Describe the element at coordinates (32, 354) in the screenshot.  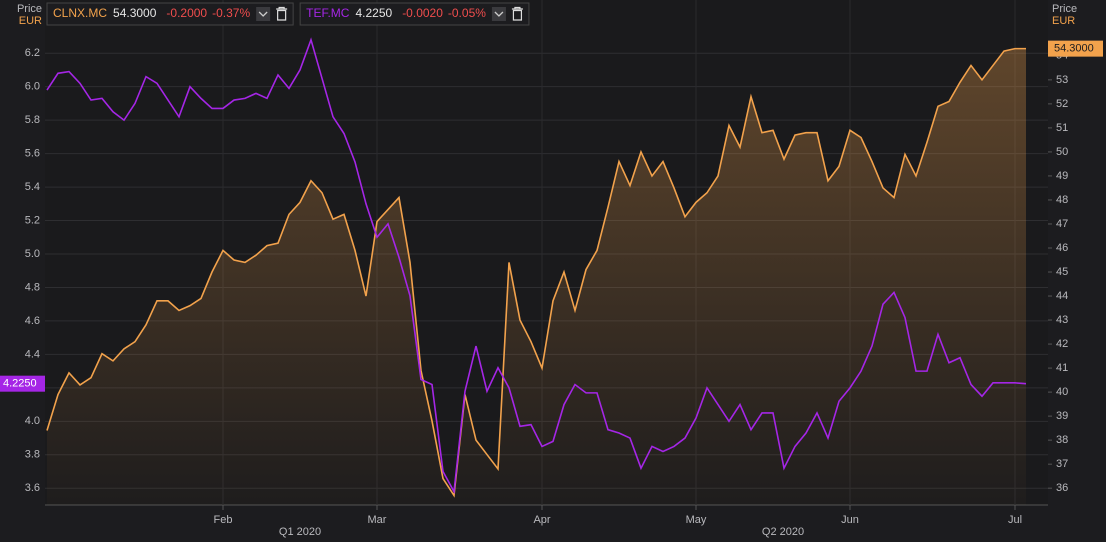
I see `y-tick-label: 4.4` at that location.